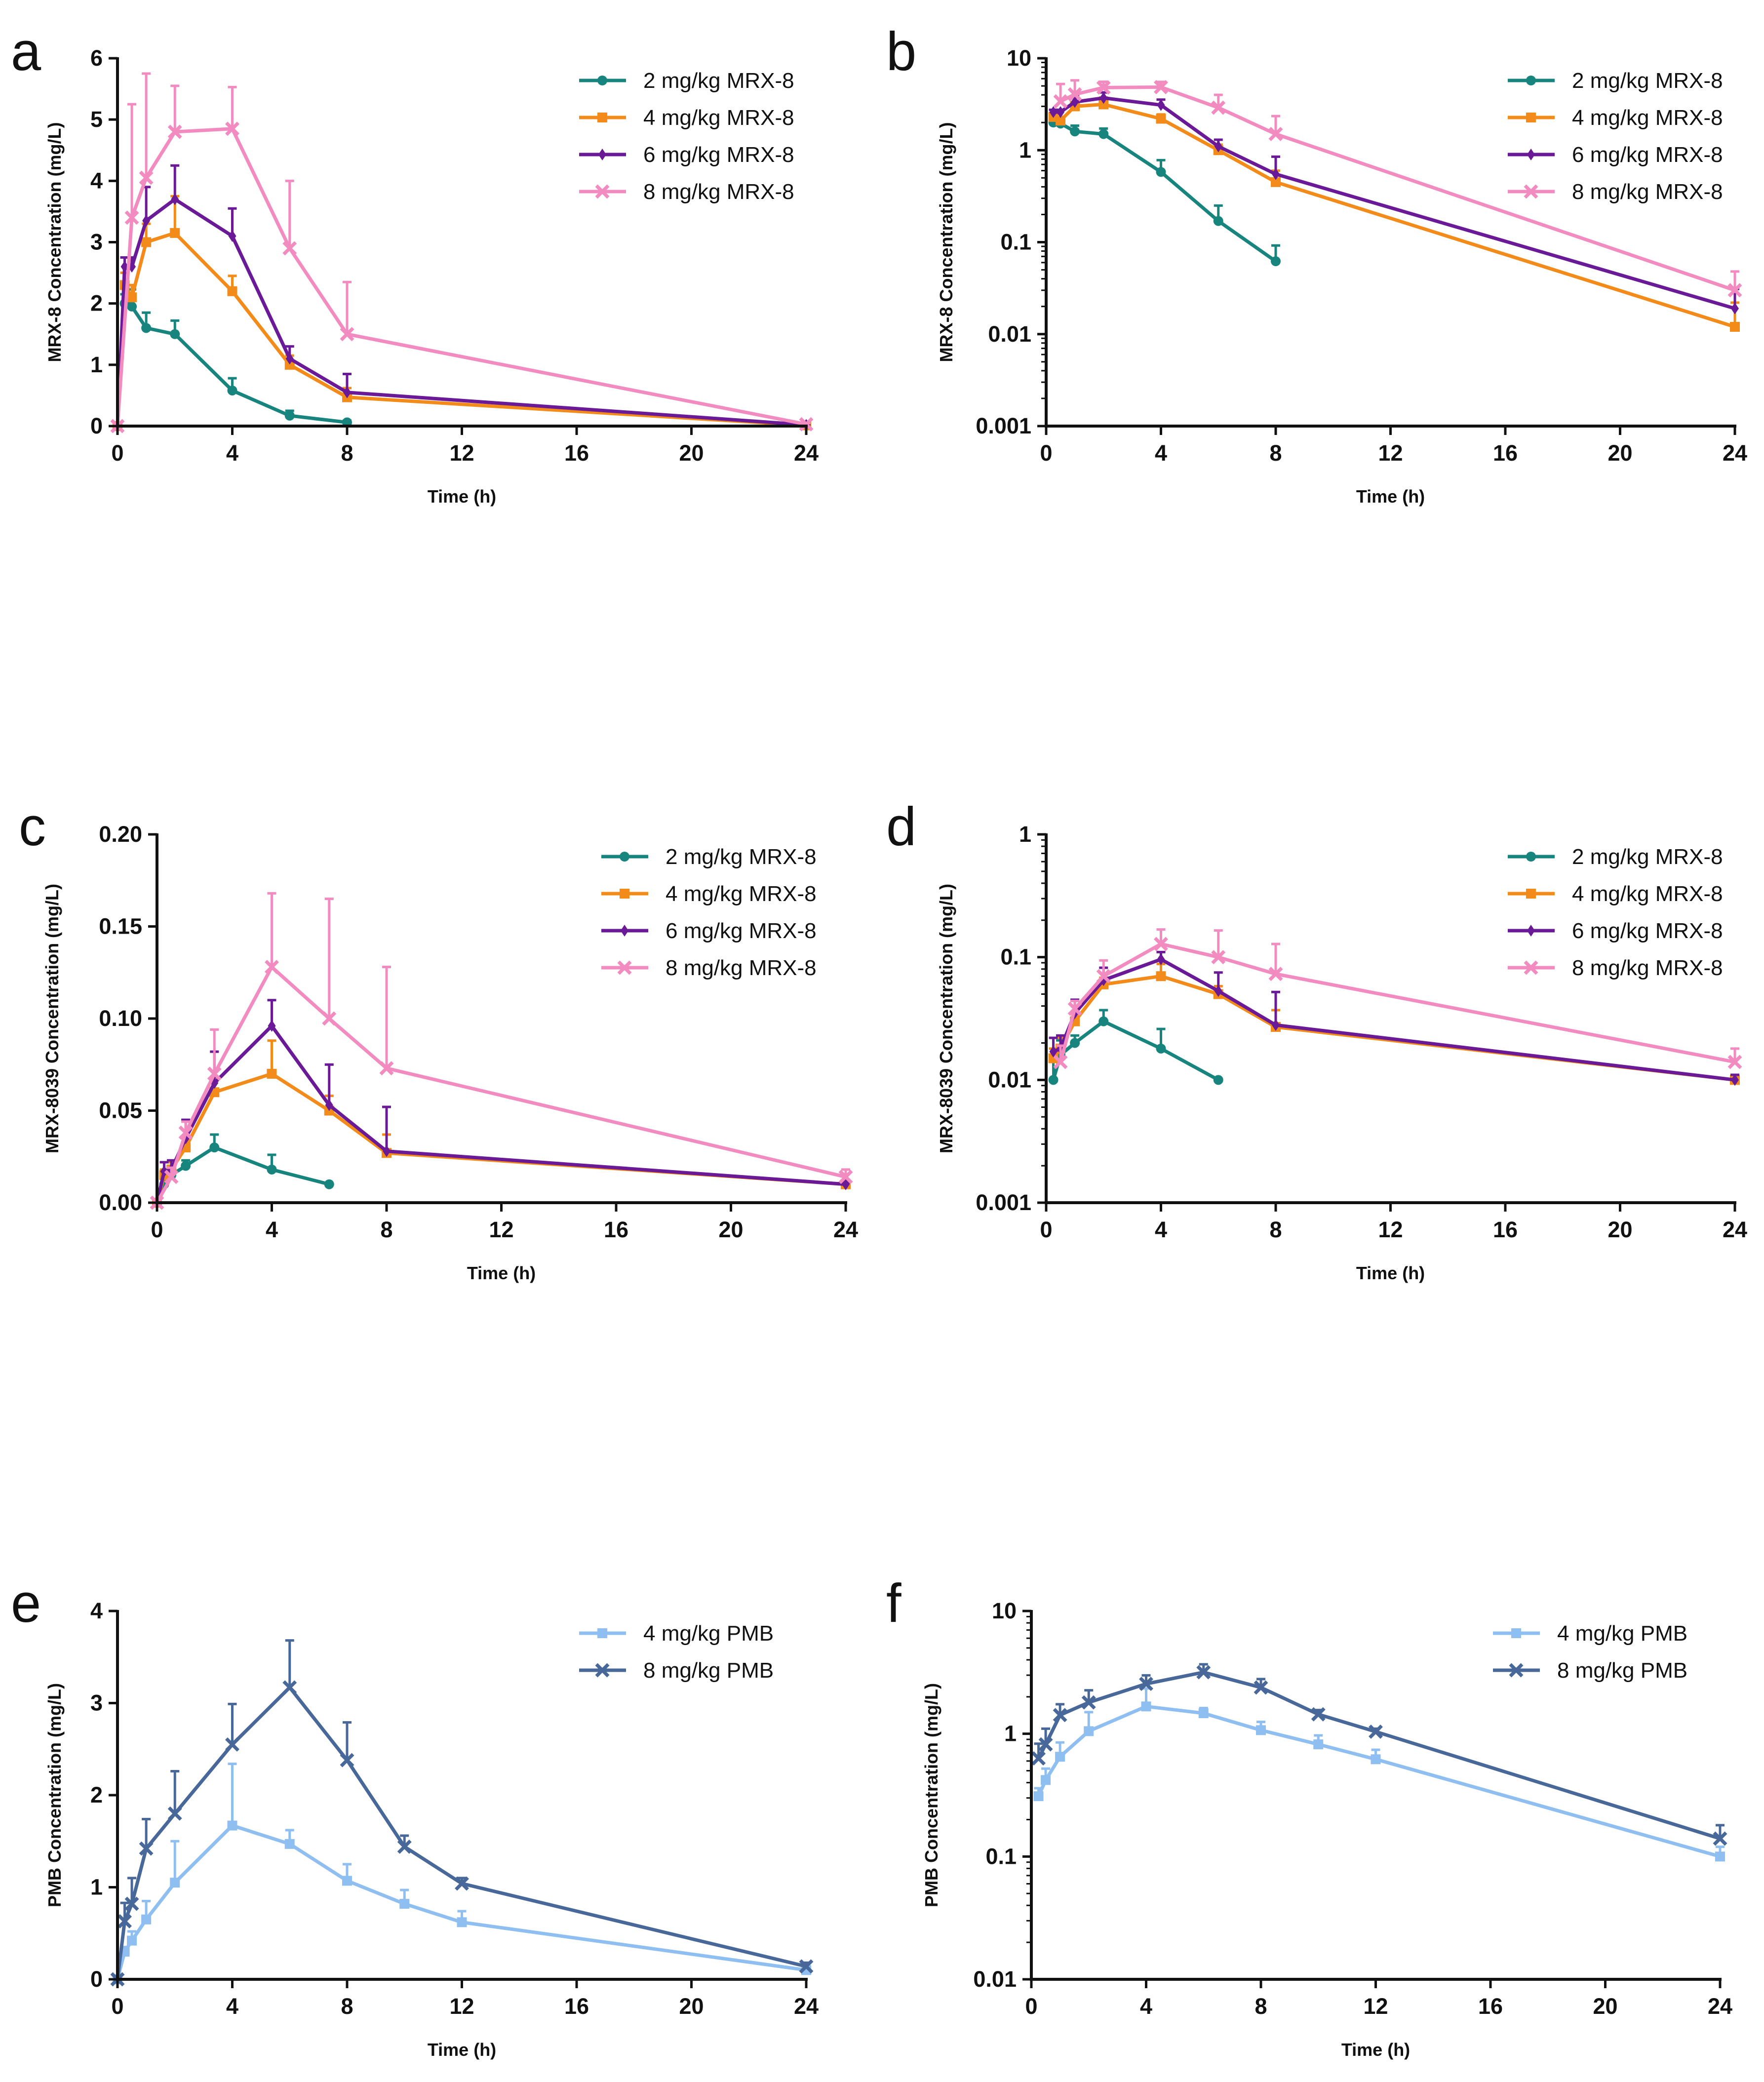  What do you see at coordinates (1046, 1229) in the screenshot?
I see `x-tick-label: 0` at bounding box center [1046, 1229].